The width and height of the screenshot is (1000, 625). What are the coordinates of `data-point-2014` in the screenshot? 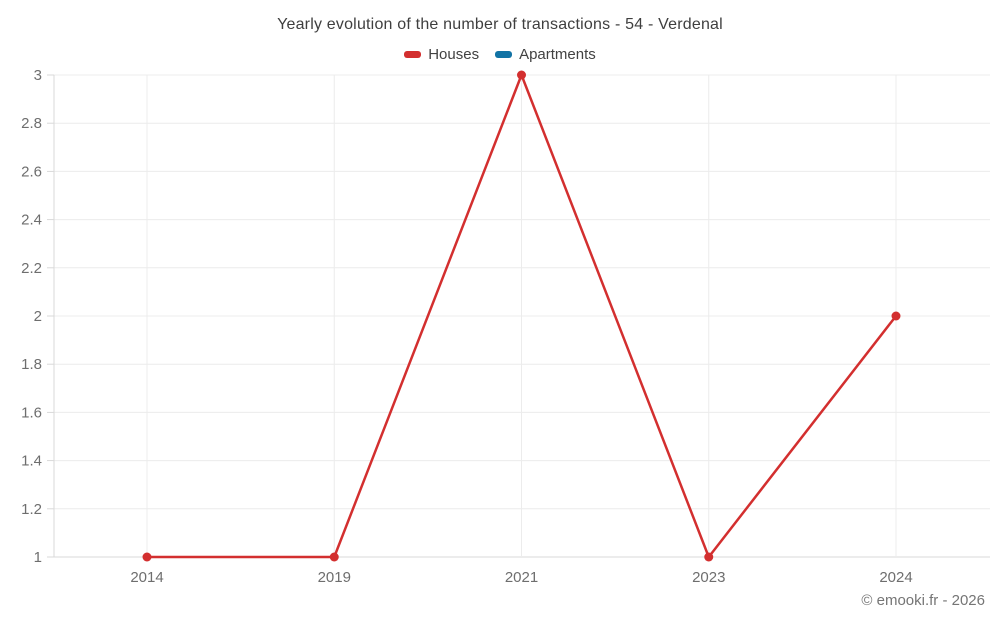 It's located at (147, 557).